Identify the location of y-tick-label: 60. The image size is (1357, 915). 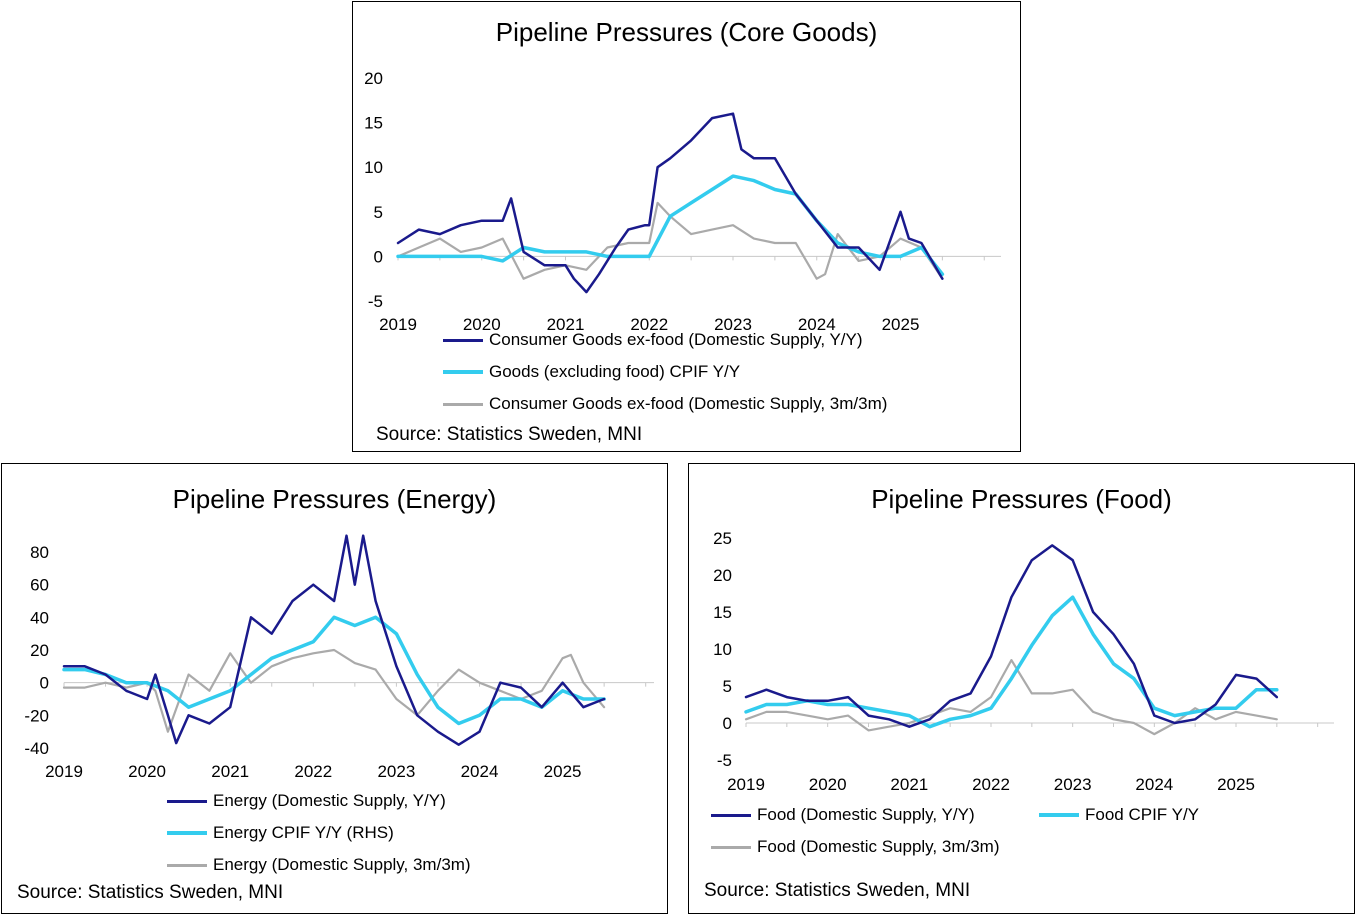
(39, 585).